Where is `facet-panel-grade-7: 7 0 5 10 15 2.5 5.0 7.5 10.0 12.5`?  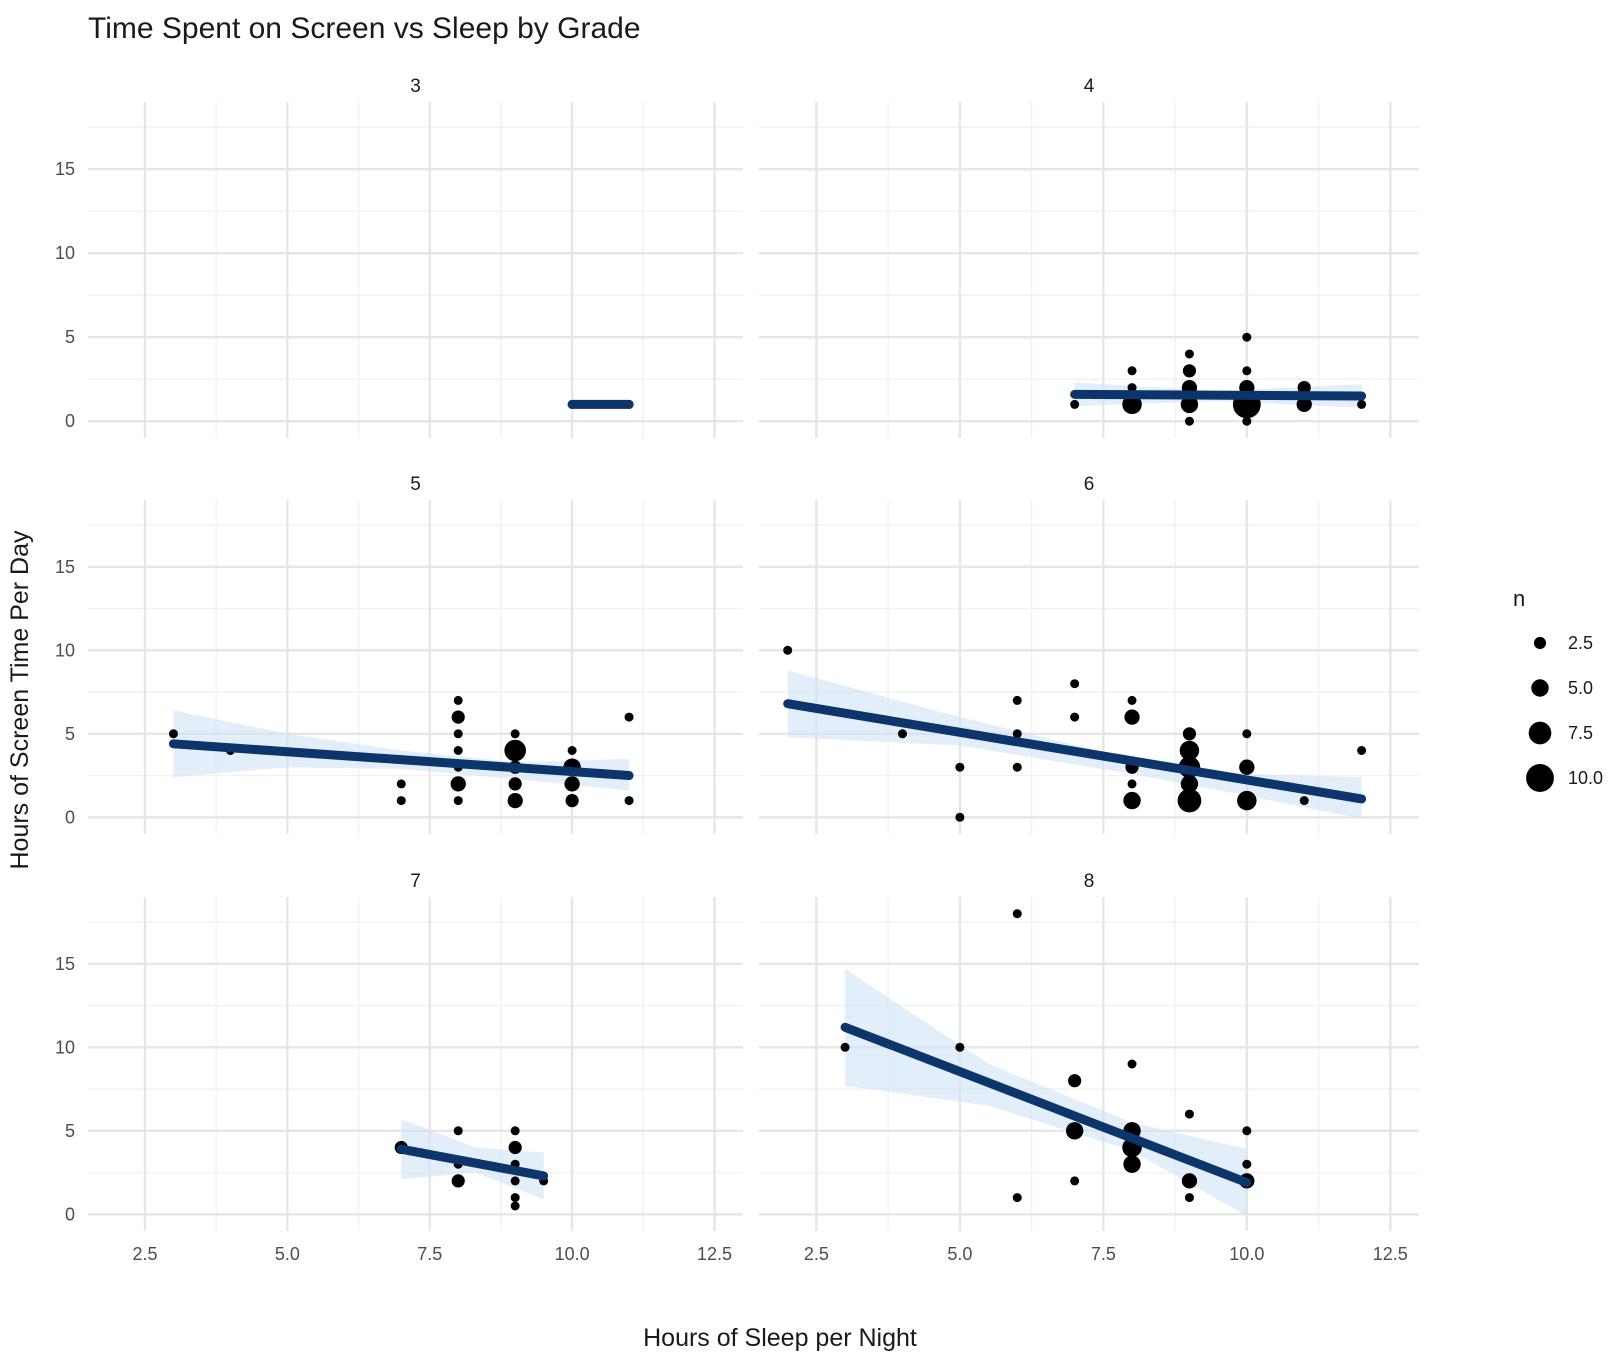 facet-panel-grade-7: 7 0 5 10 15 2.5 5.0 7.5 10.0 12.5 is located at coordinates (399, 1067).